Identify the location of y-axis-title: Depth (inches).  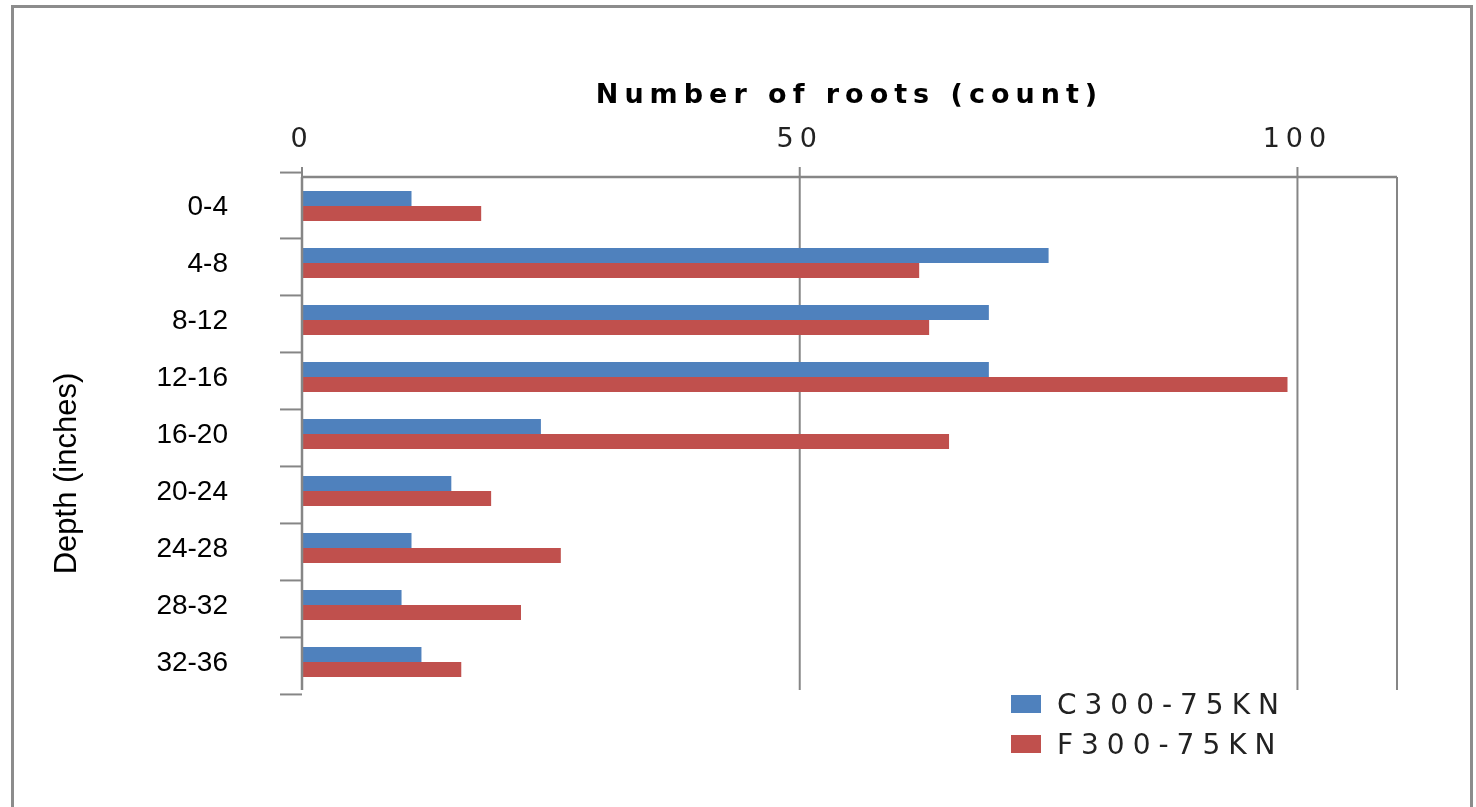
(65, 473).